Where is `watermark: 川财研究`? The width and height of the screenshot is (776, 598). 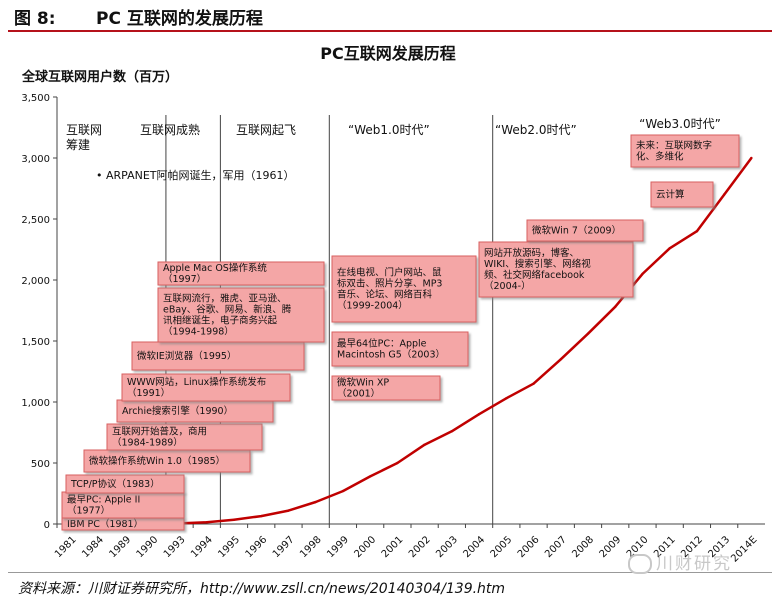 watermark: 川财研究 is located at coordinates (680, 561).